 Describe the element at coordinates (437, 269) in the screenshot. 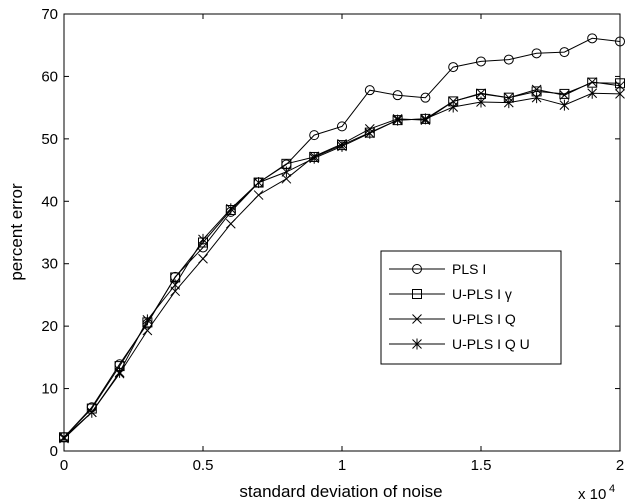

I see `legend-item: PLS I` at that location.